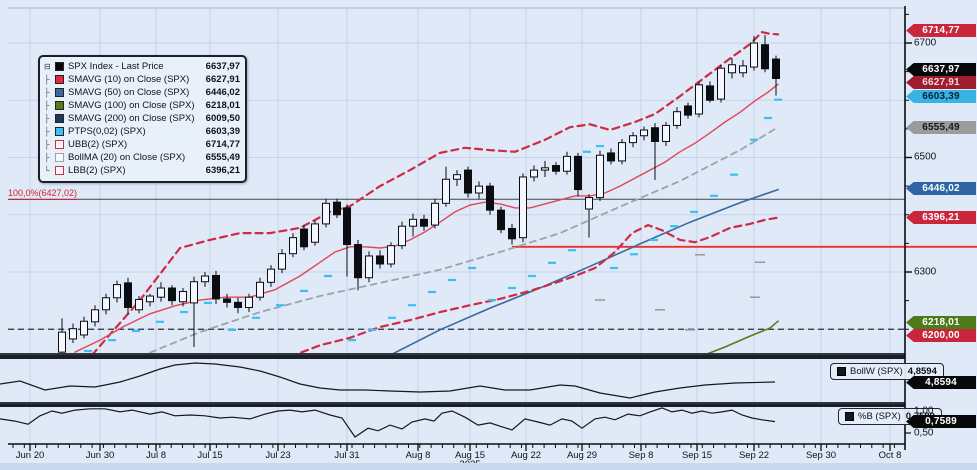 Image resolution: width=977 pixels, height=470 pixels. I want to click on y-axis-tick-label: 1,00, so click(924, 411).